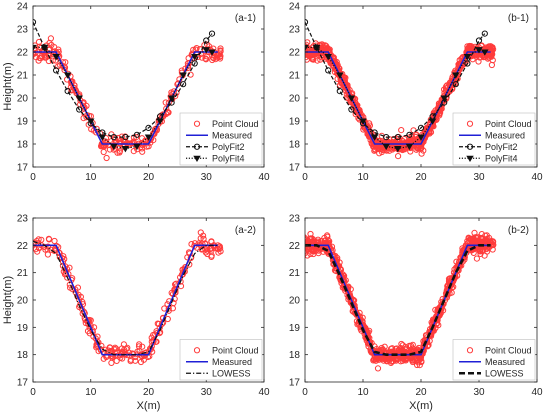  I want to click on legend-item: Point Cloud, so click(499, 350).